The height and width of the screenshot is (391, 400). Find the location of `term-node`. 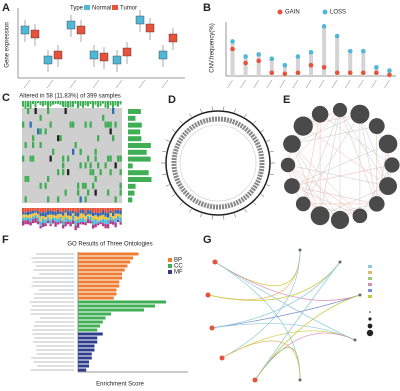

term-node is located at coordinates (360, 295).